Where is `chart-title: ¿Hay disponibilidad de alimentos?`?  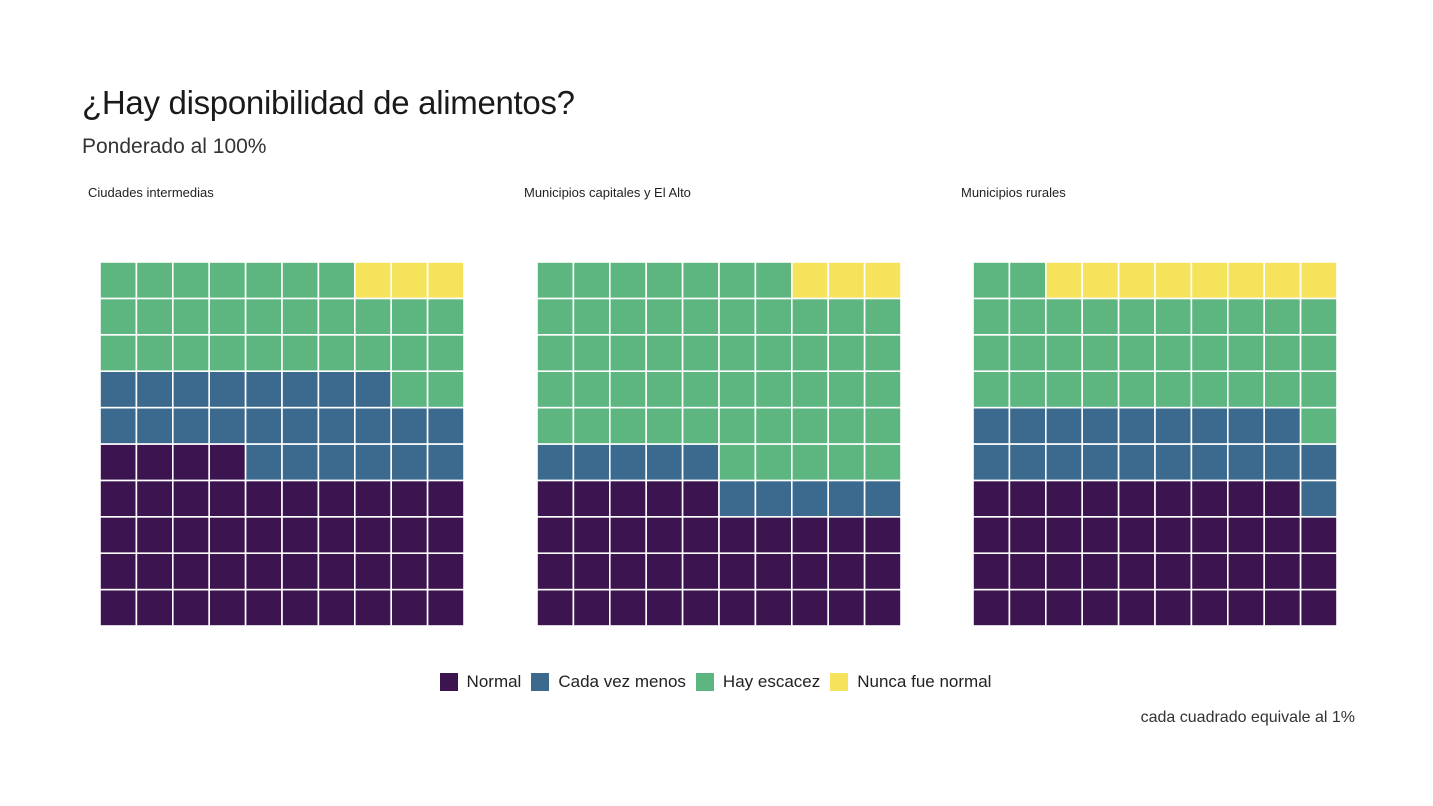 chart-title: ¿Hay disponibilidad de alimentos? is located at coordinates (328, 102).